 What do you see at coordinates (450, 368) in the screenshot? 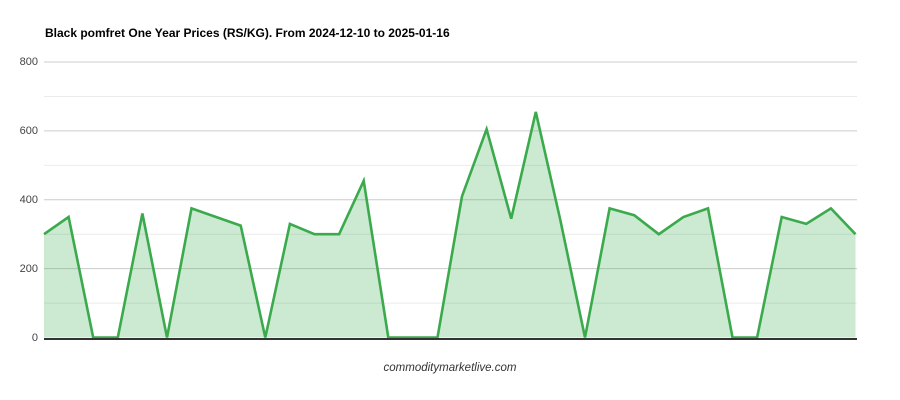
I see `watermark-text: commoditymarketlive.com` at bounding box center [450, 368].